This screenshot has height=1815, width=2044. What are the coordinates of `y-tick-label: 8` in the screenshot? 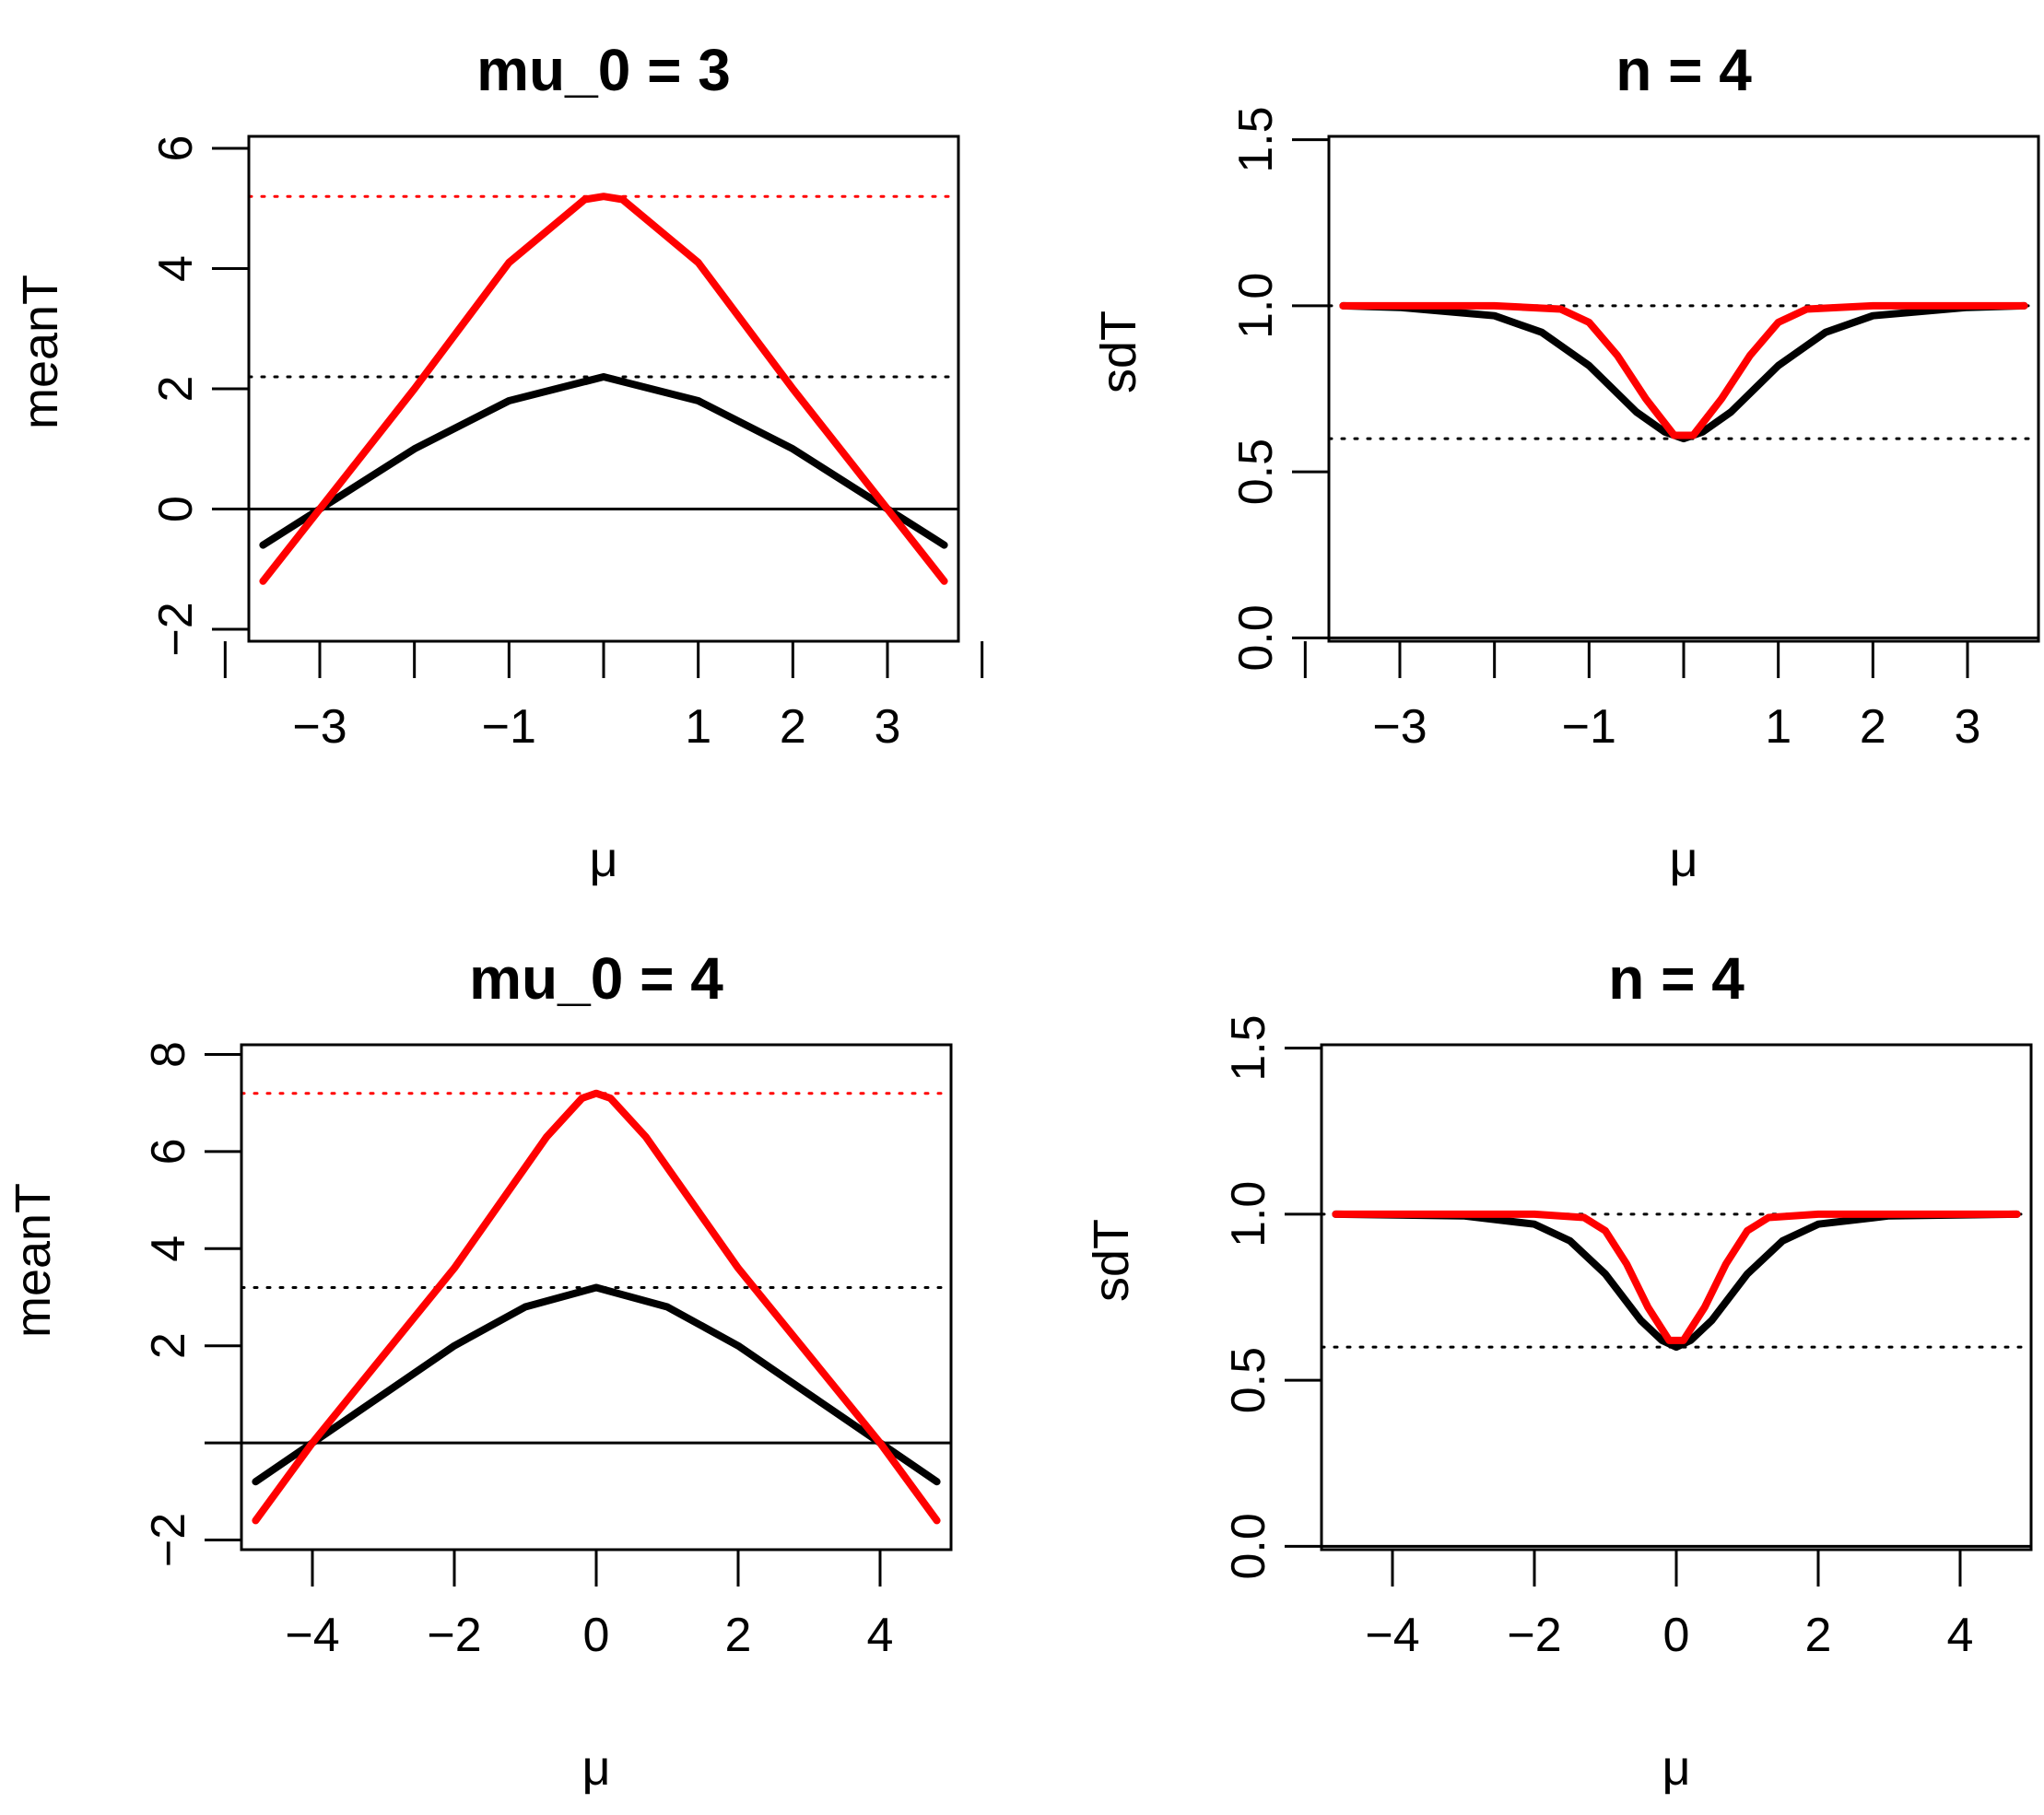 It's located at (168, 1055).